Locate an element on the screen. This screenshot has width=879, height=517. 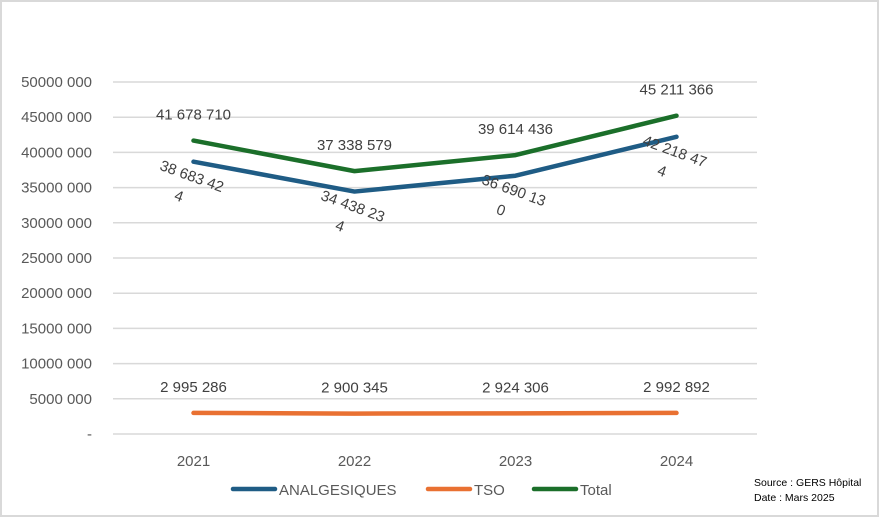
series-line-analgesiques is located at coordinates (435, 164).